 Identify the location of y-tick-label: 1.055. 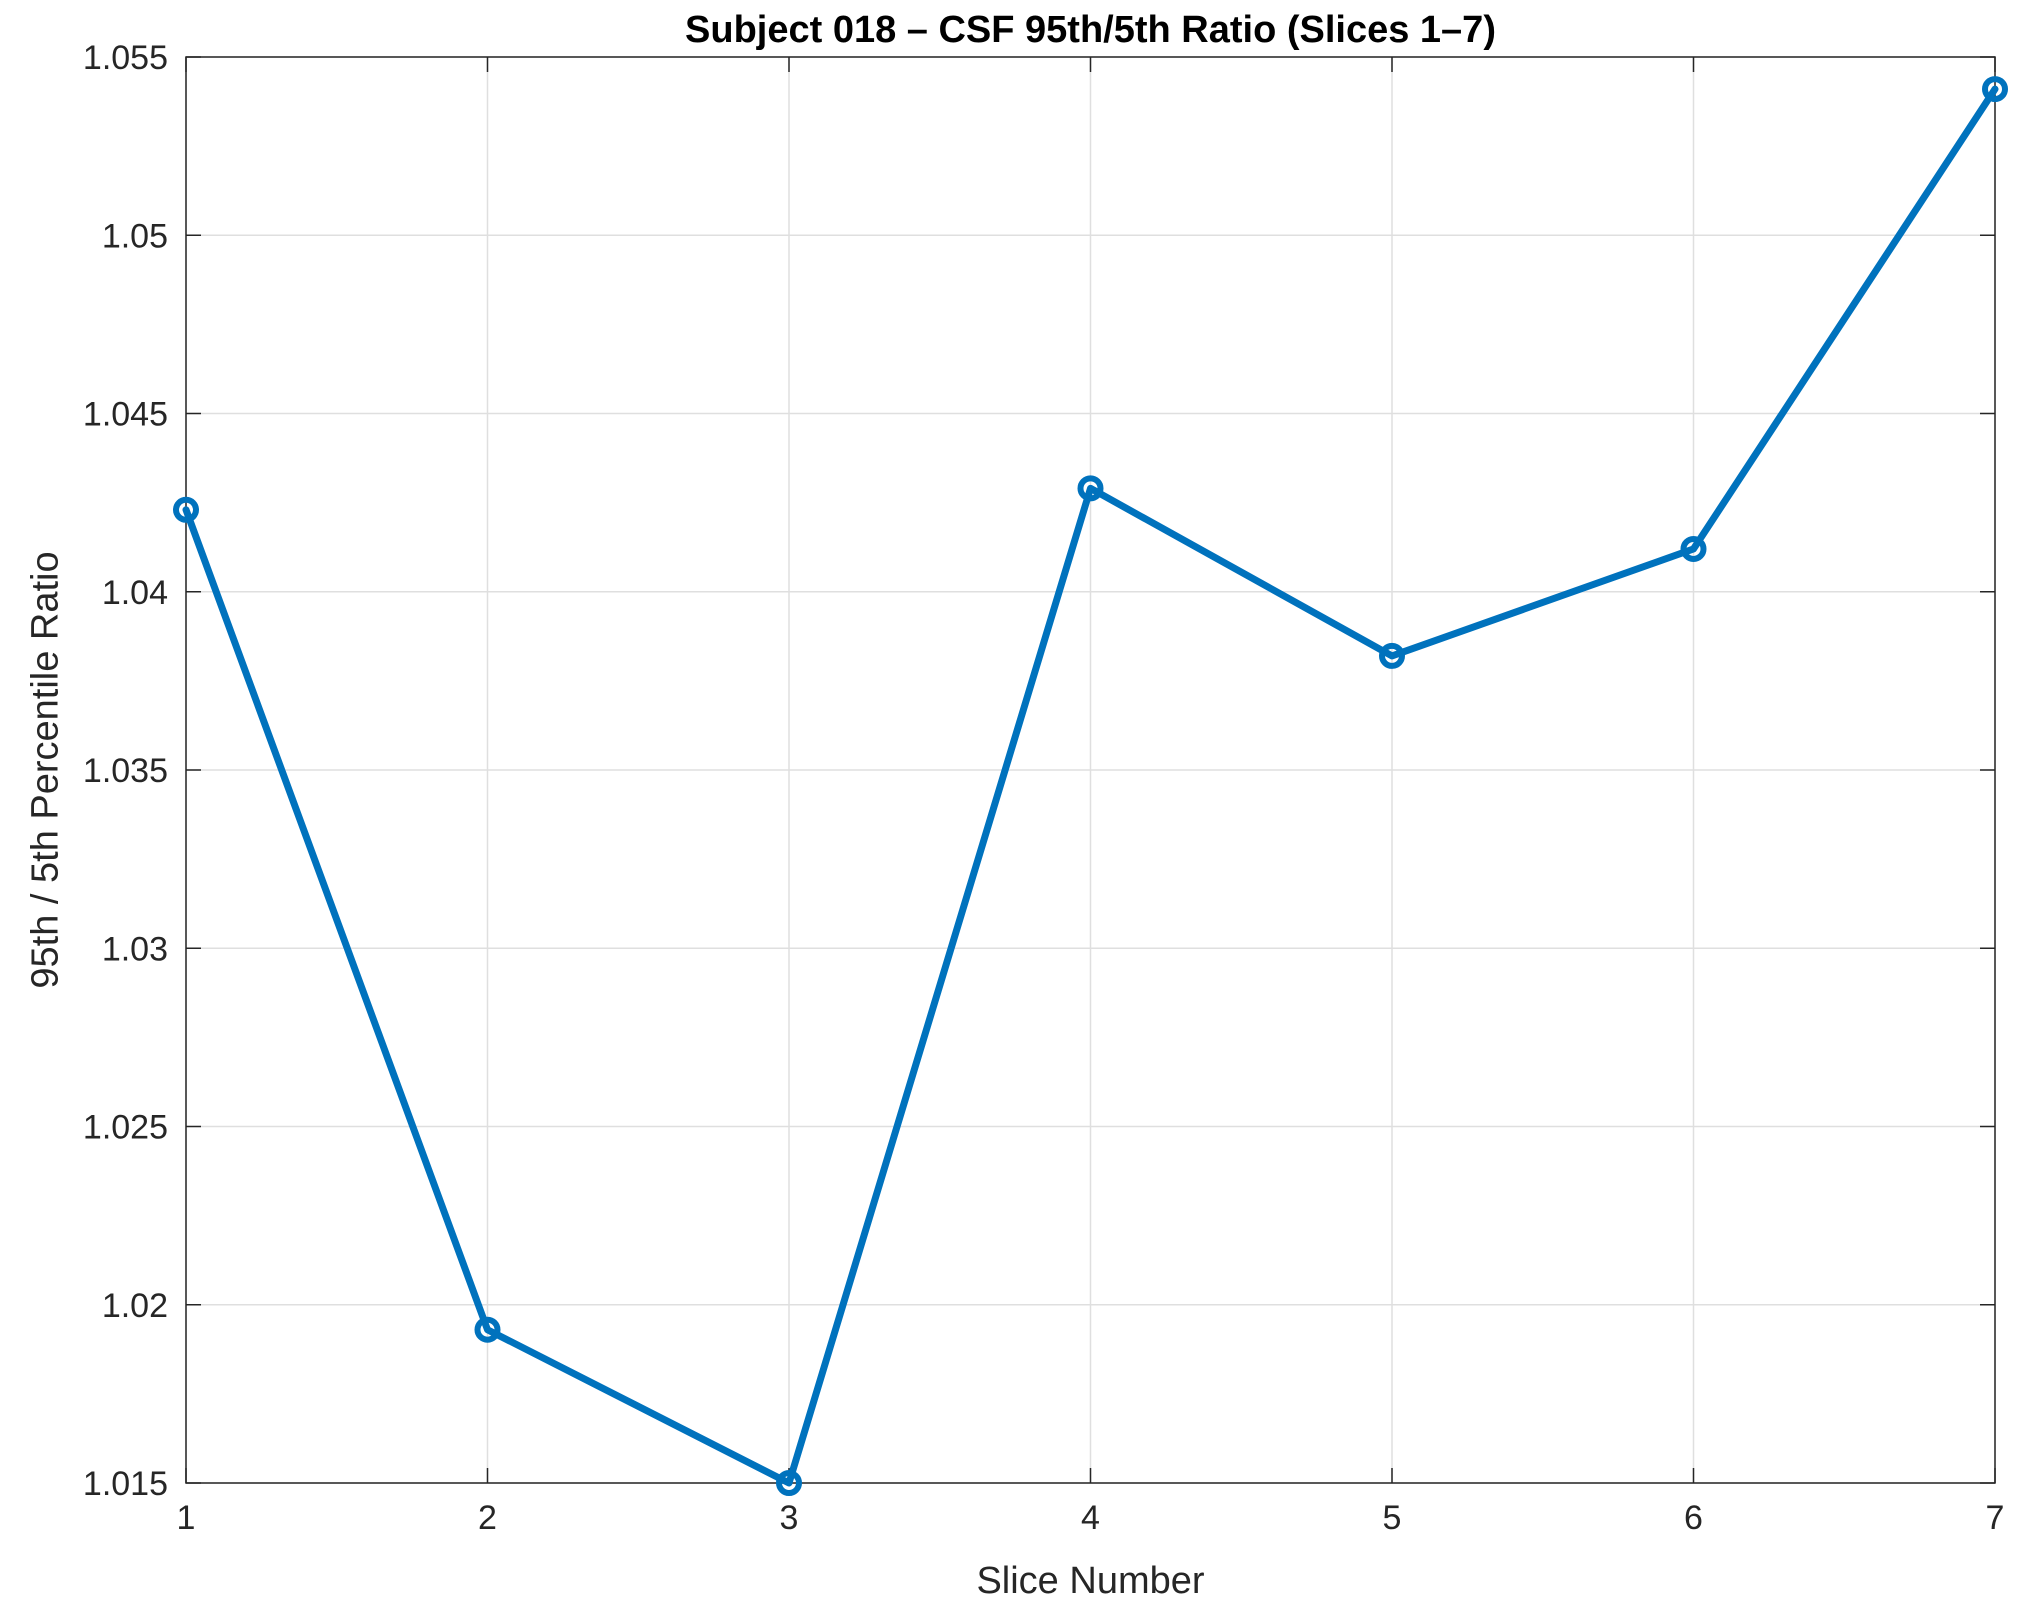
(125, 58).